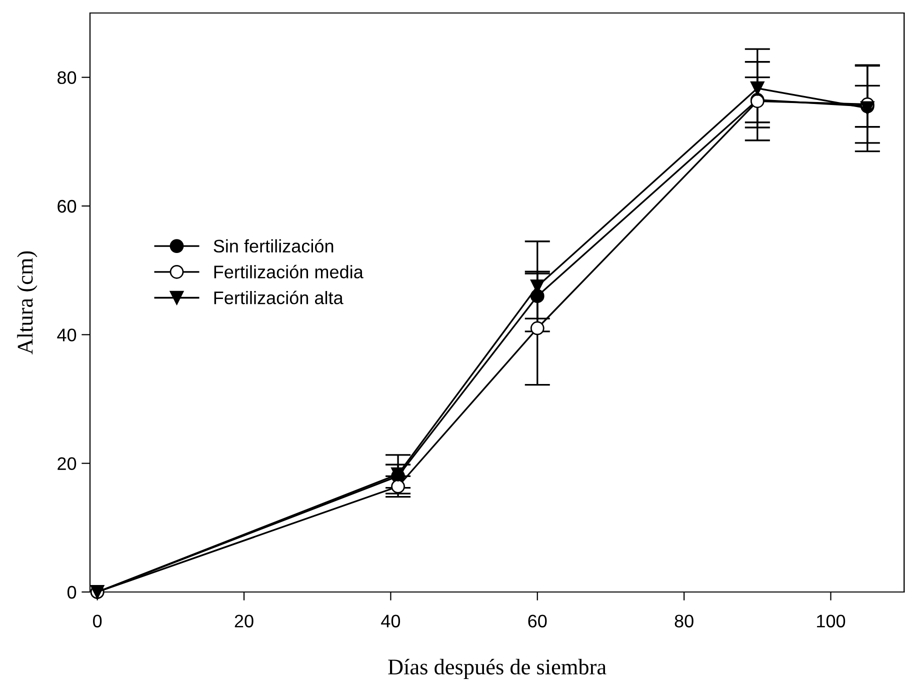 Image resolution: width=905 pixels, height=687 pixels. What do you see at coordinates (66, 335) in the screenshot?
I see `y-tick-label: 40` at bounding box center [66, 335].